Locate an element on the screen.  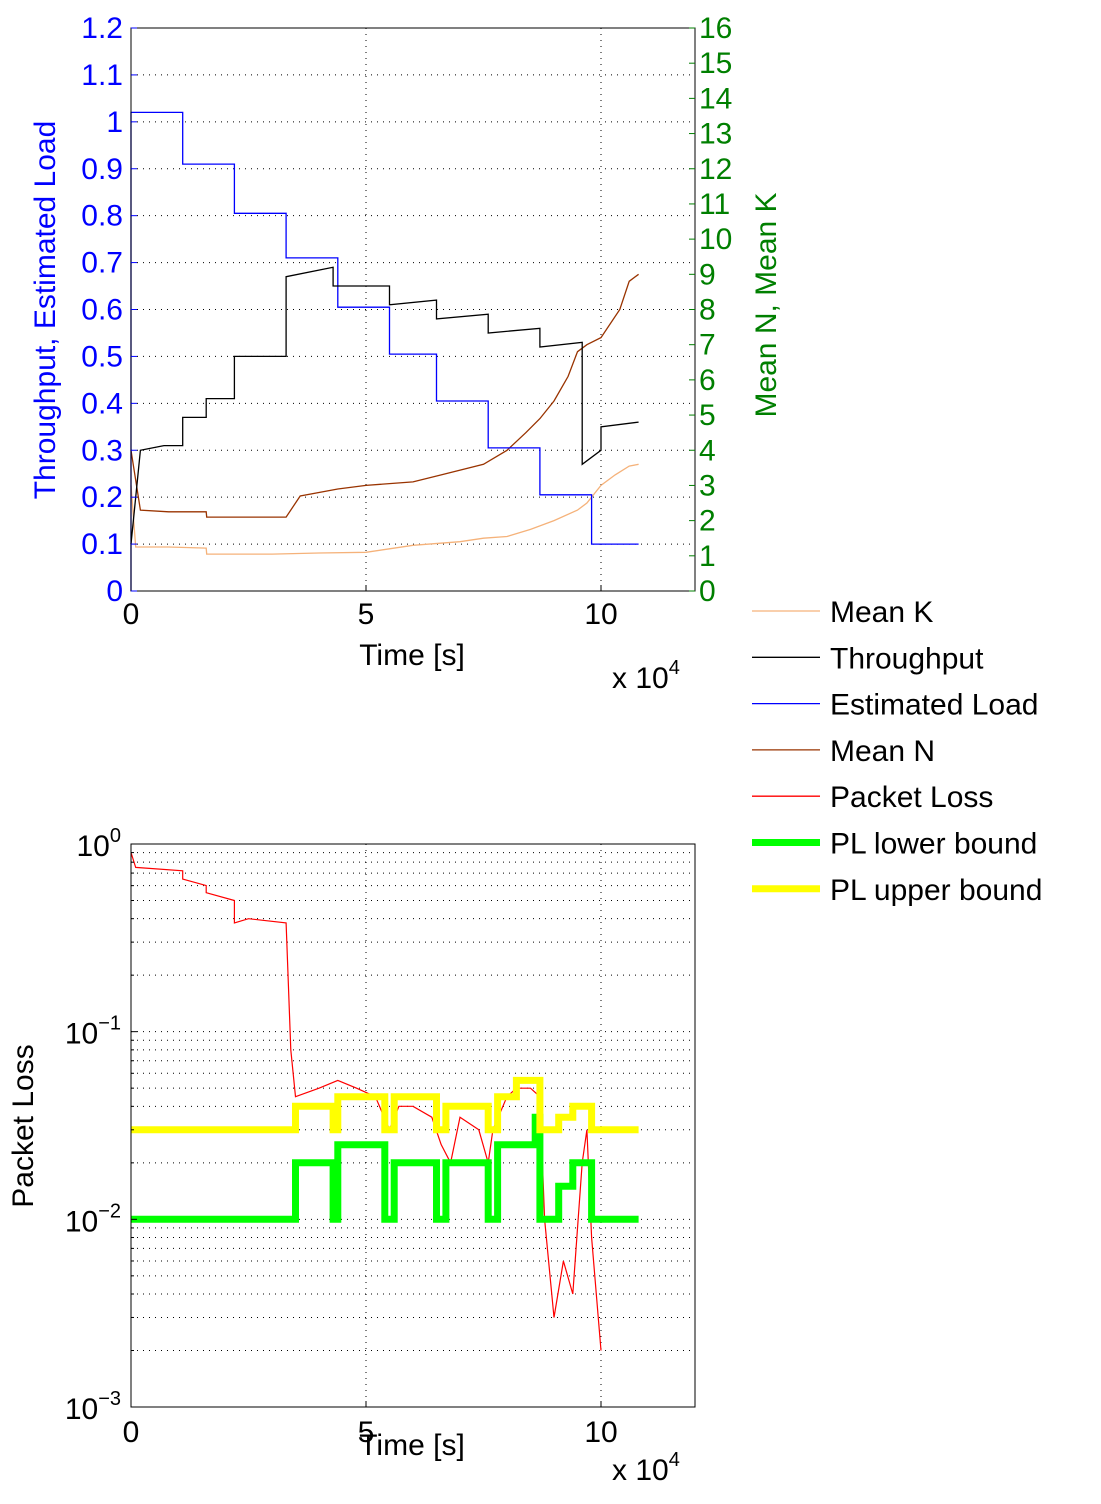
top-chart-y-tick-label-right: 14 is located at coordinates (715, 98).